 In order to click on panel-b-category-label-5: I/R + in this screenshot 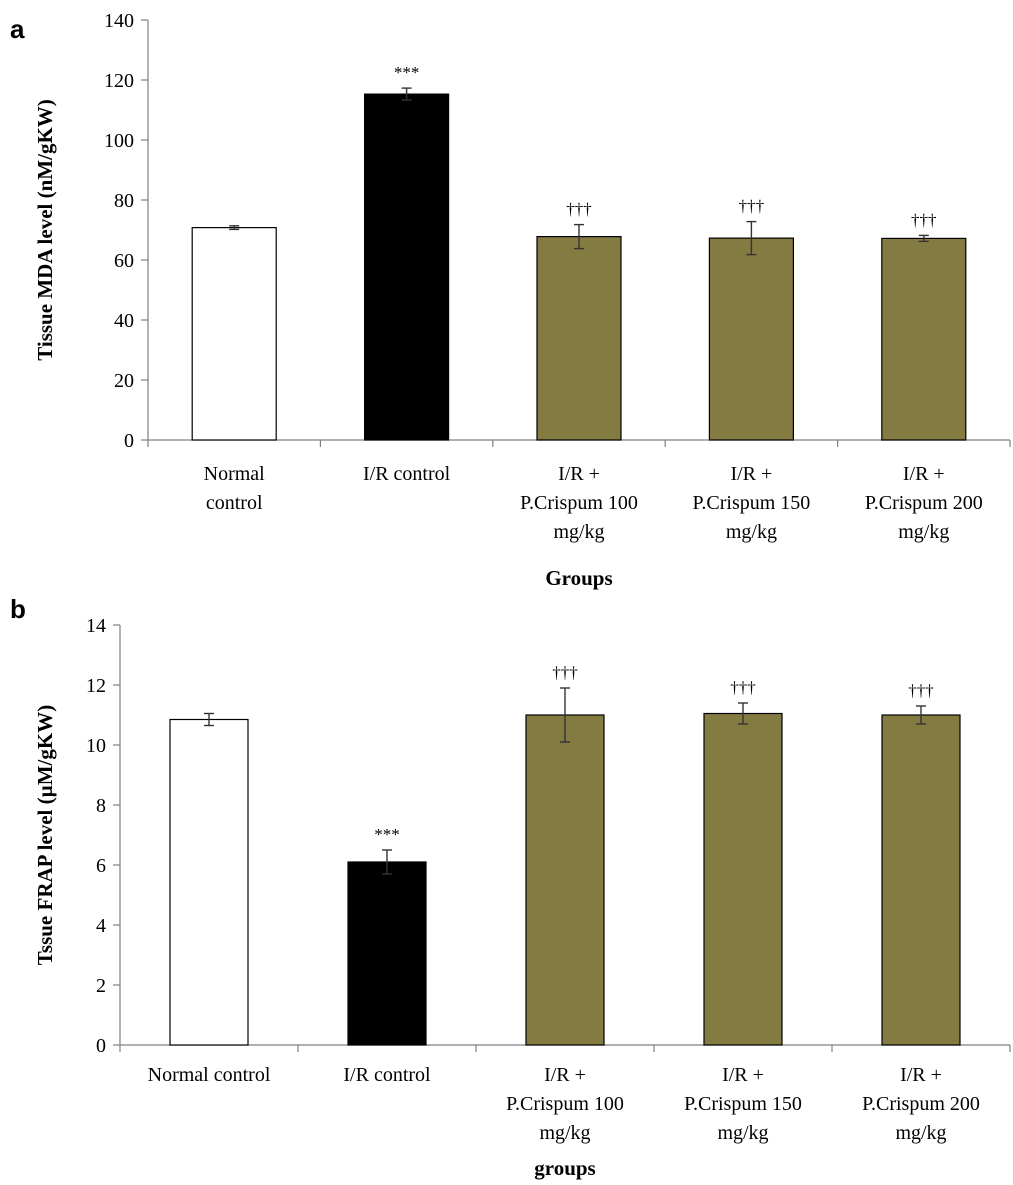, I will do `click(921, 1075)`.